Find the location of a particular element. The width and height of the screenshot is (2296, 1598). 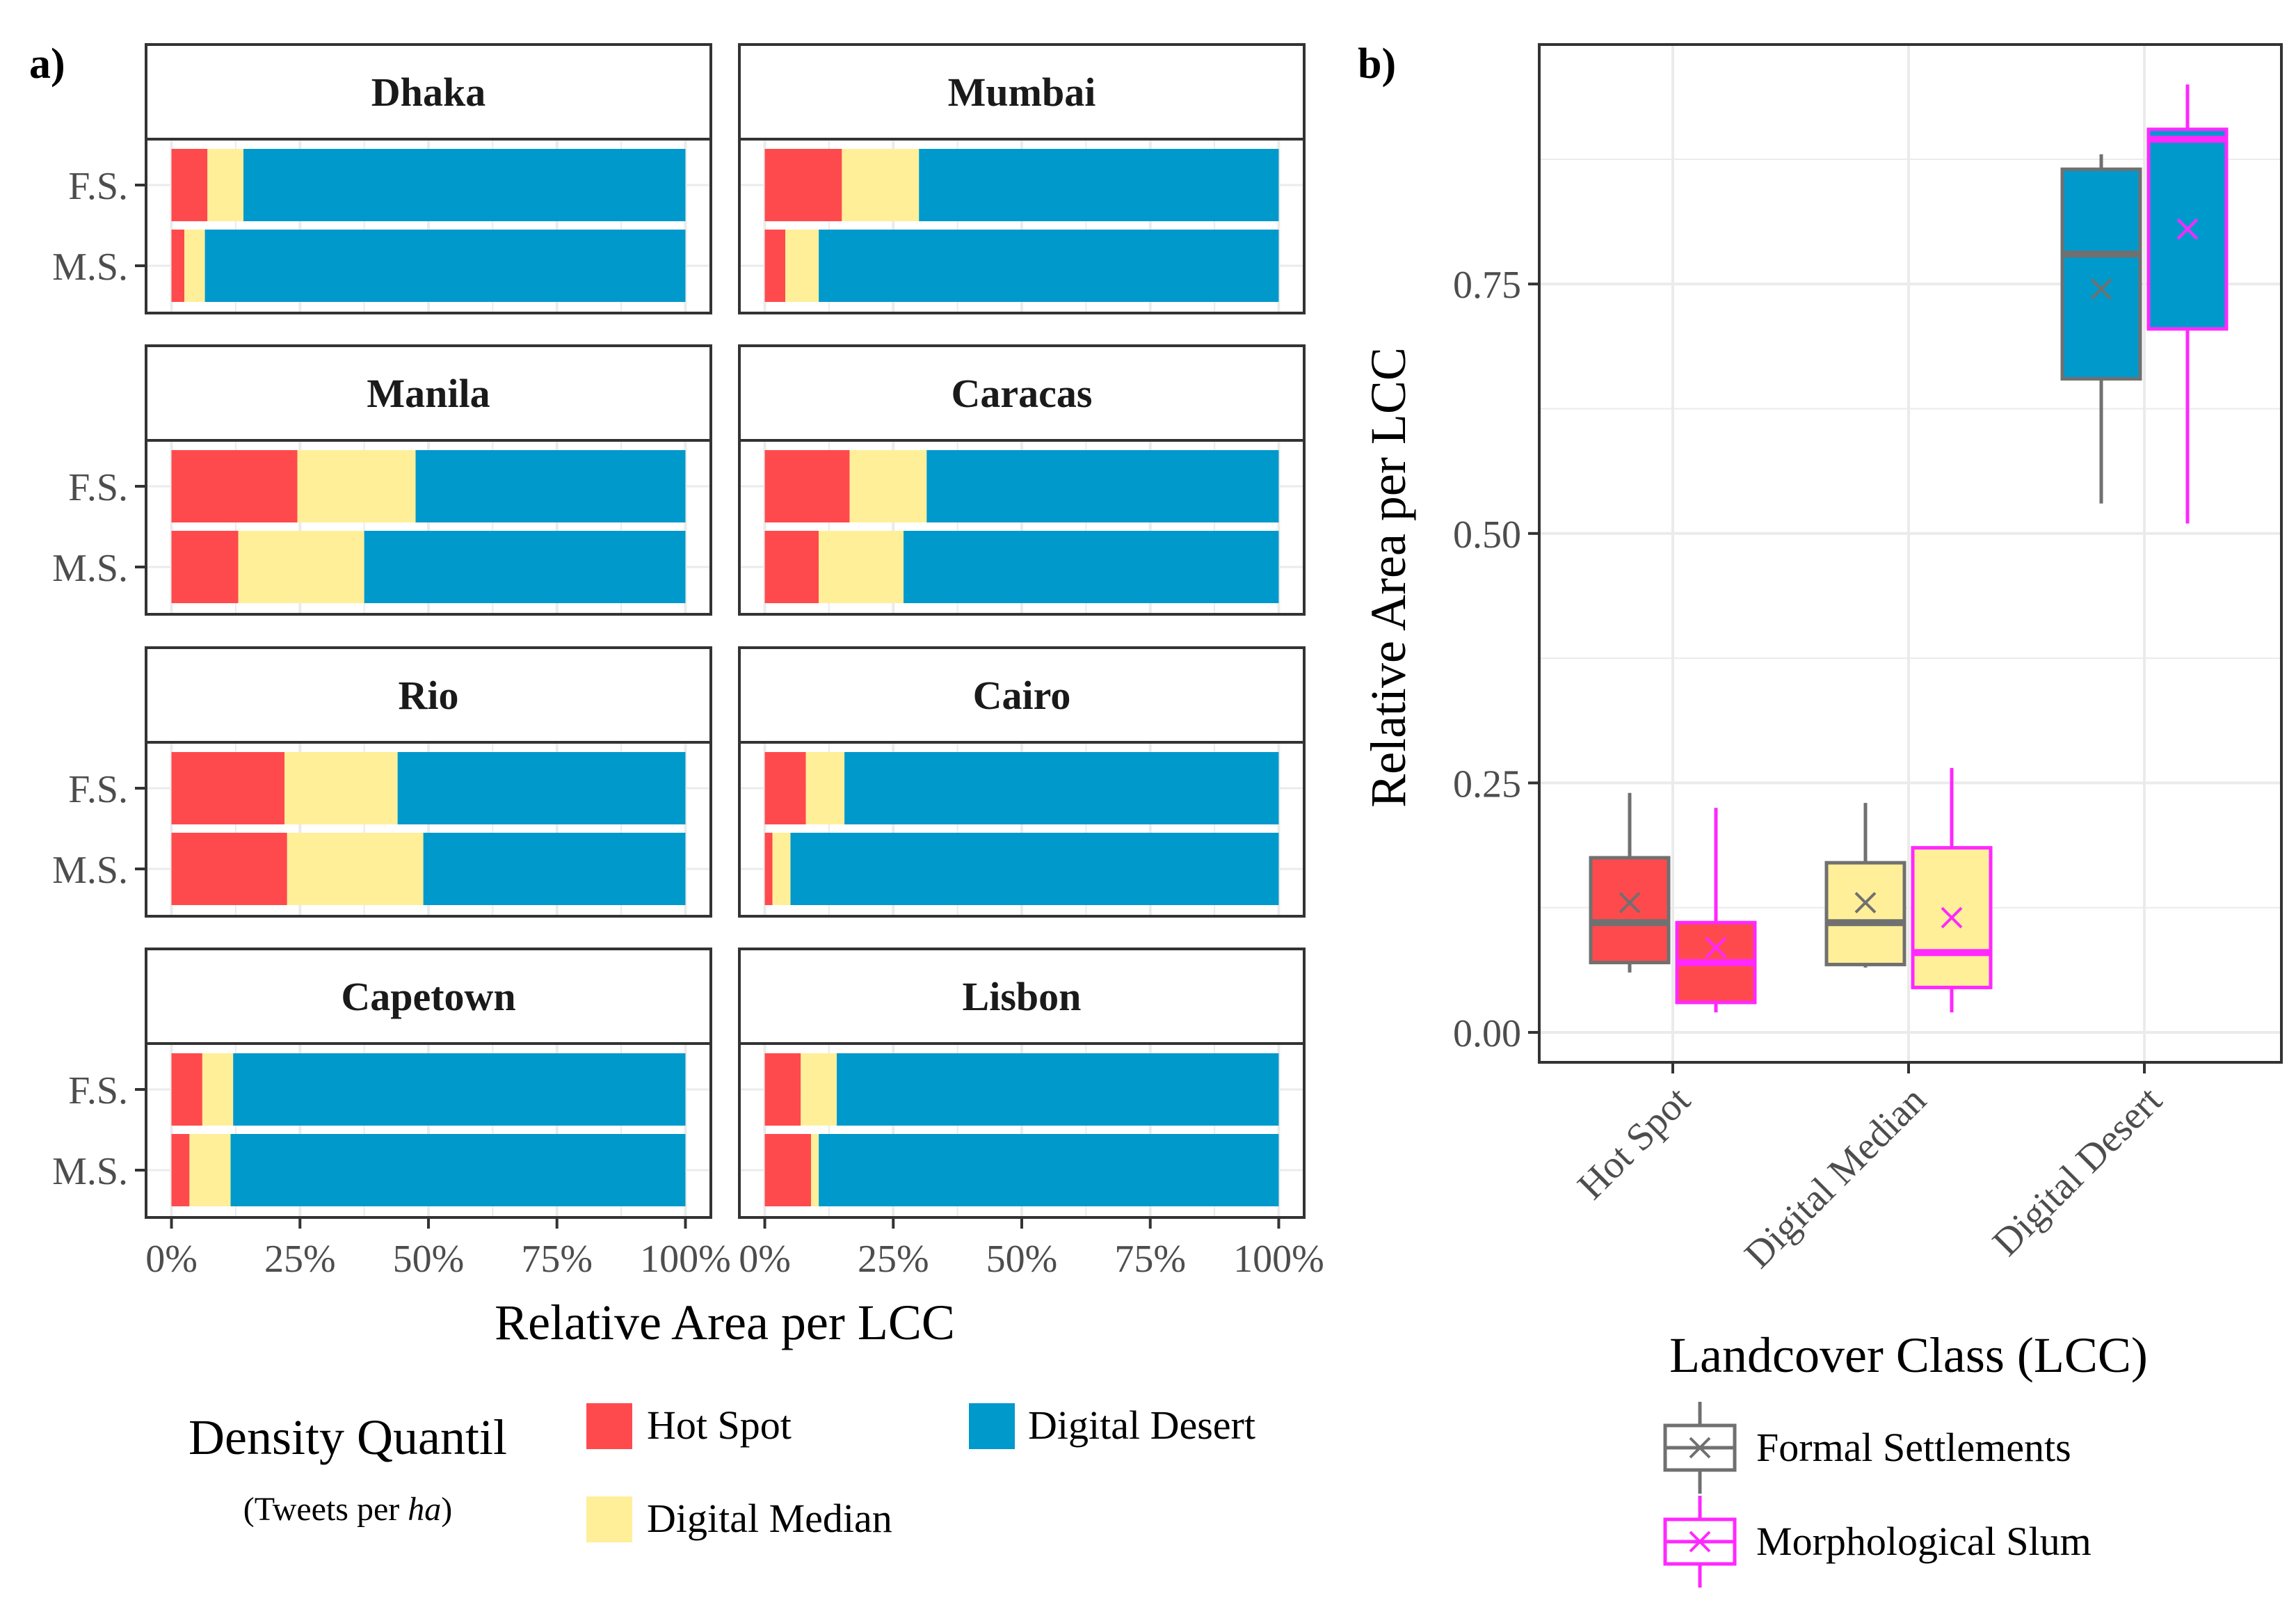

legend-label-digital-desert: Digital Desert is located at coordinates (1141, 1426).